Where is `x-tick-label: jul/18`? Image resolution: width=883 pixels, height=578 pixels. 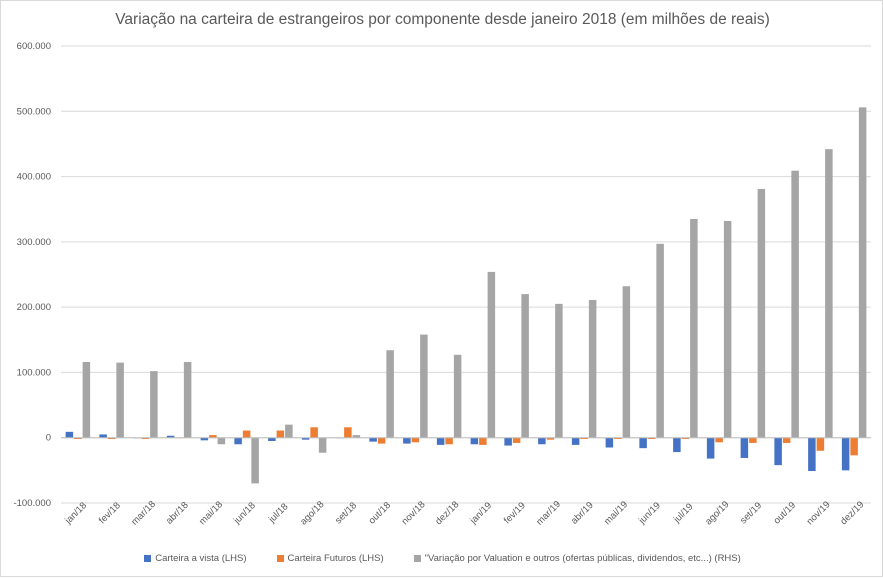 x-tick-label: jul/18 is located at coordinates (278, 513).